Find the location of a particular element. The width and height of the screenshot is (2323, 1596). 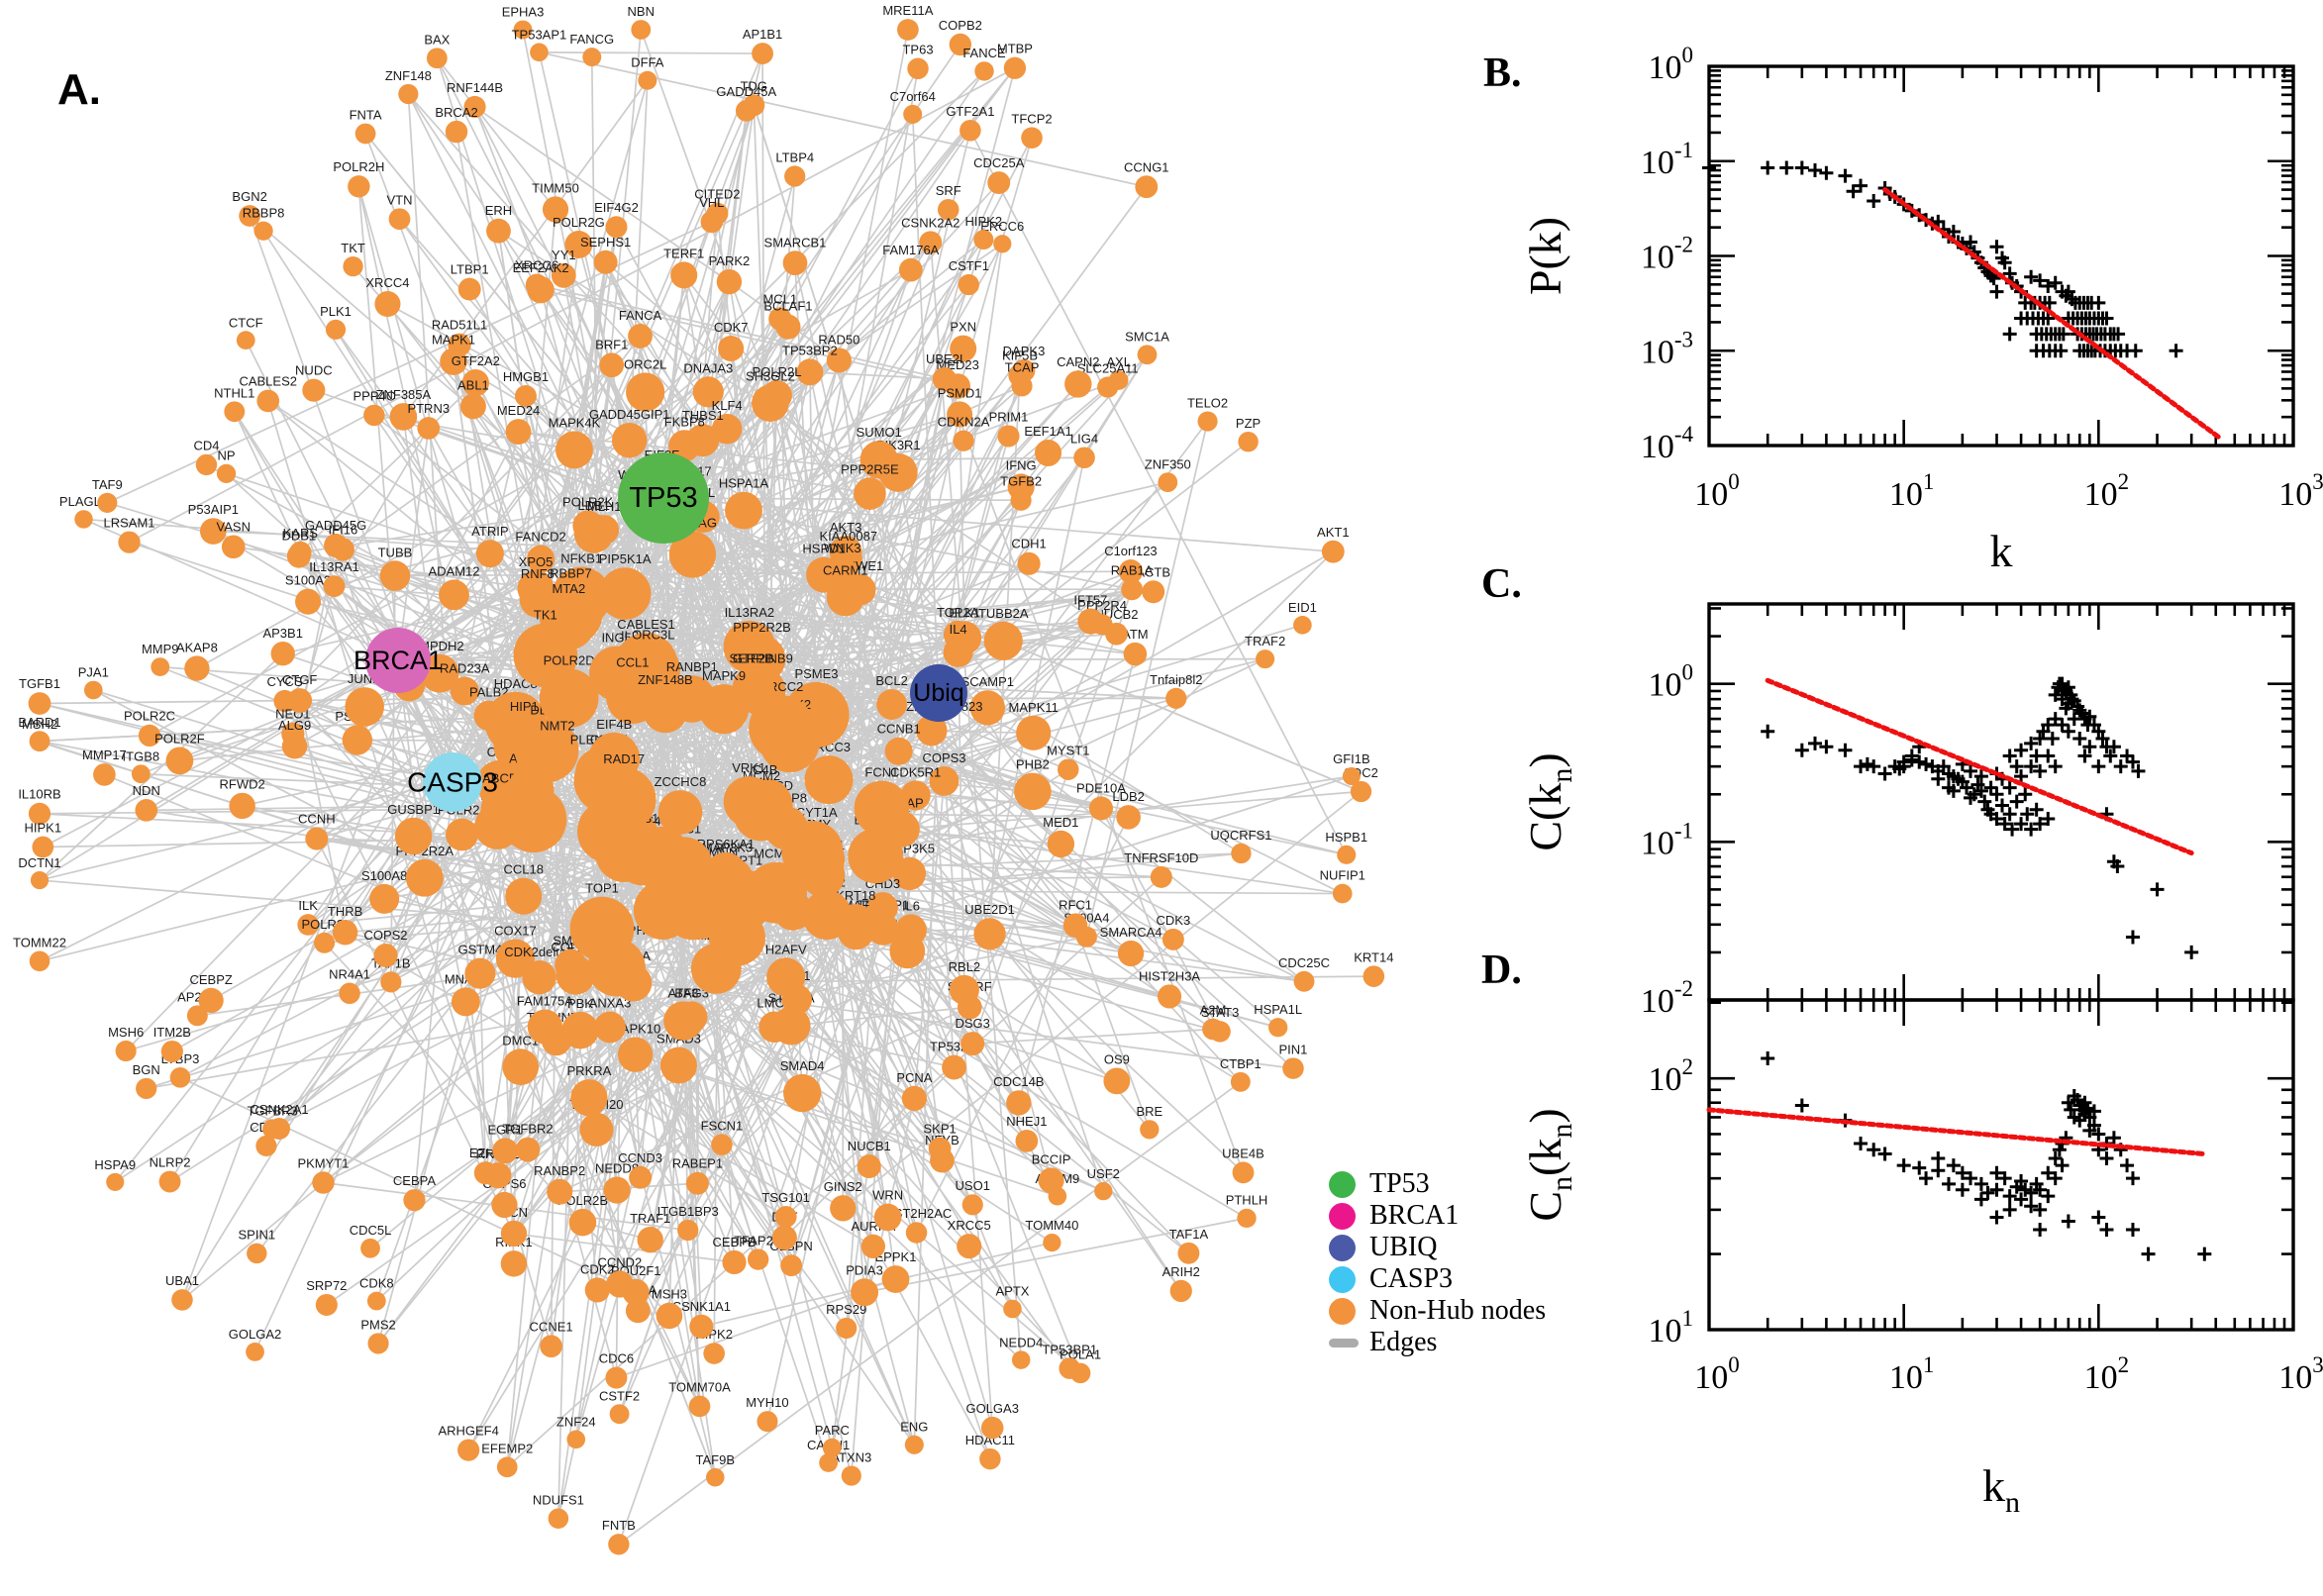

hub-node-label-Ubiq: Ubiq is located at coordinates (938, 693).